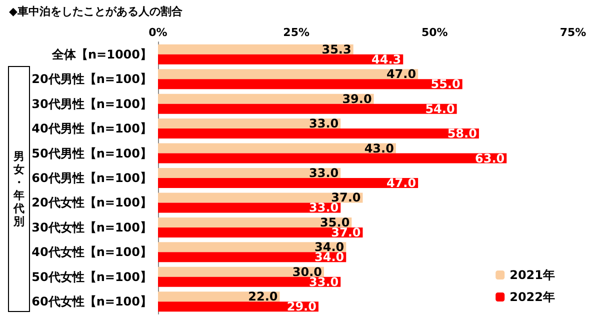 The height and width of the screenshot is (326, 600). I want to click on data-label: 54.0, so click(440, 109).